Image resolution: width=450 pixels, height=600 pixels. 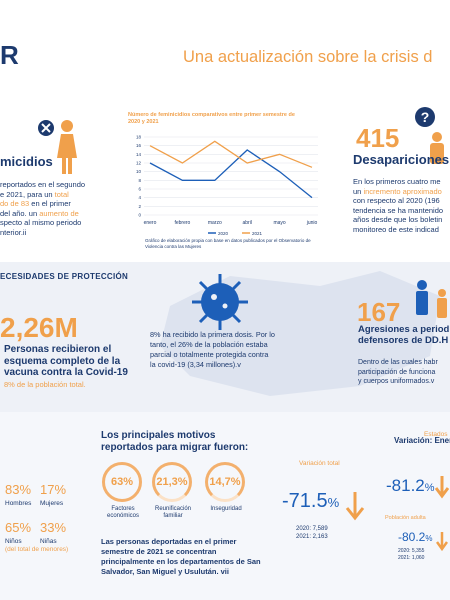 What do you see at coordinates (378, 138) in the screenshot?
I see `disappearances-number: 415` at bounding box center [378, 138].